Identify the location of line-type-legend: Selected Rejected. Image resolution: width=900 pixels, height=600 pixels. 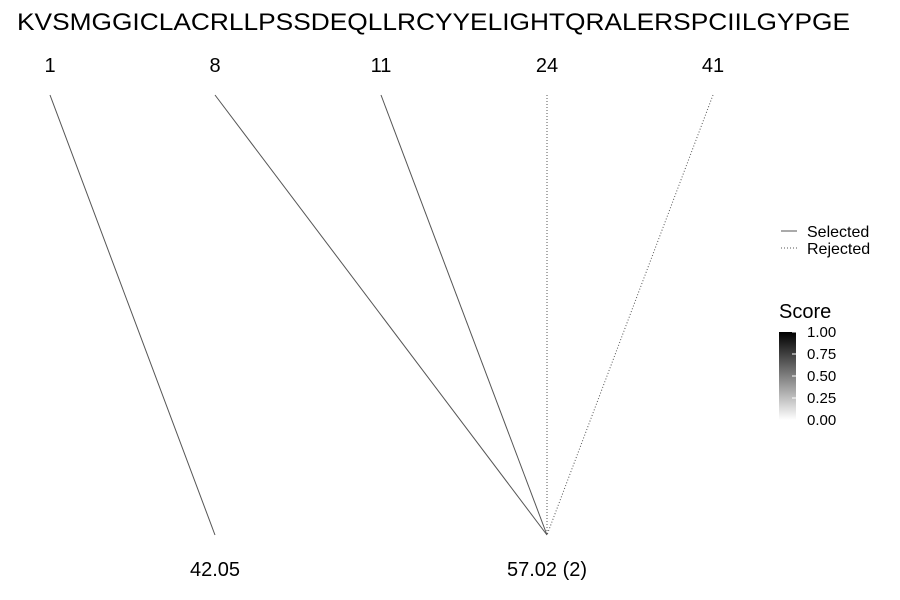
(825, 241).